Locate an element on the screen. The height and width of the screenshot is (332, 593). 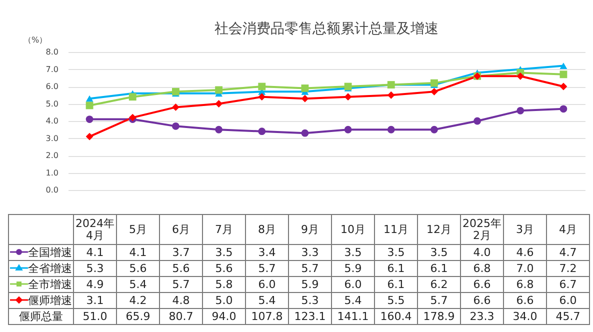
legend-label: 全国增速 is located at coordinates (41, 252).